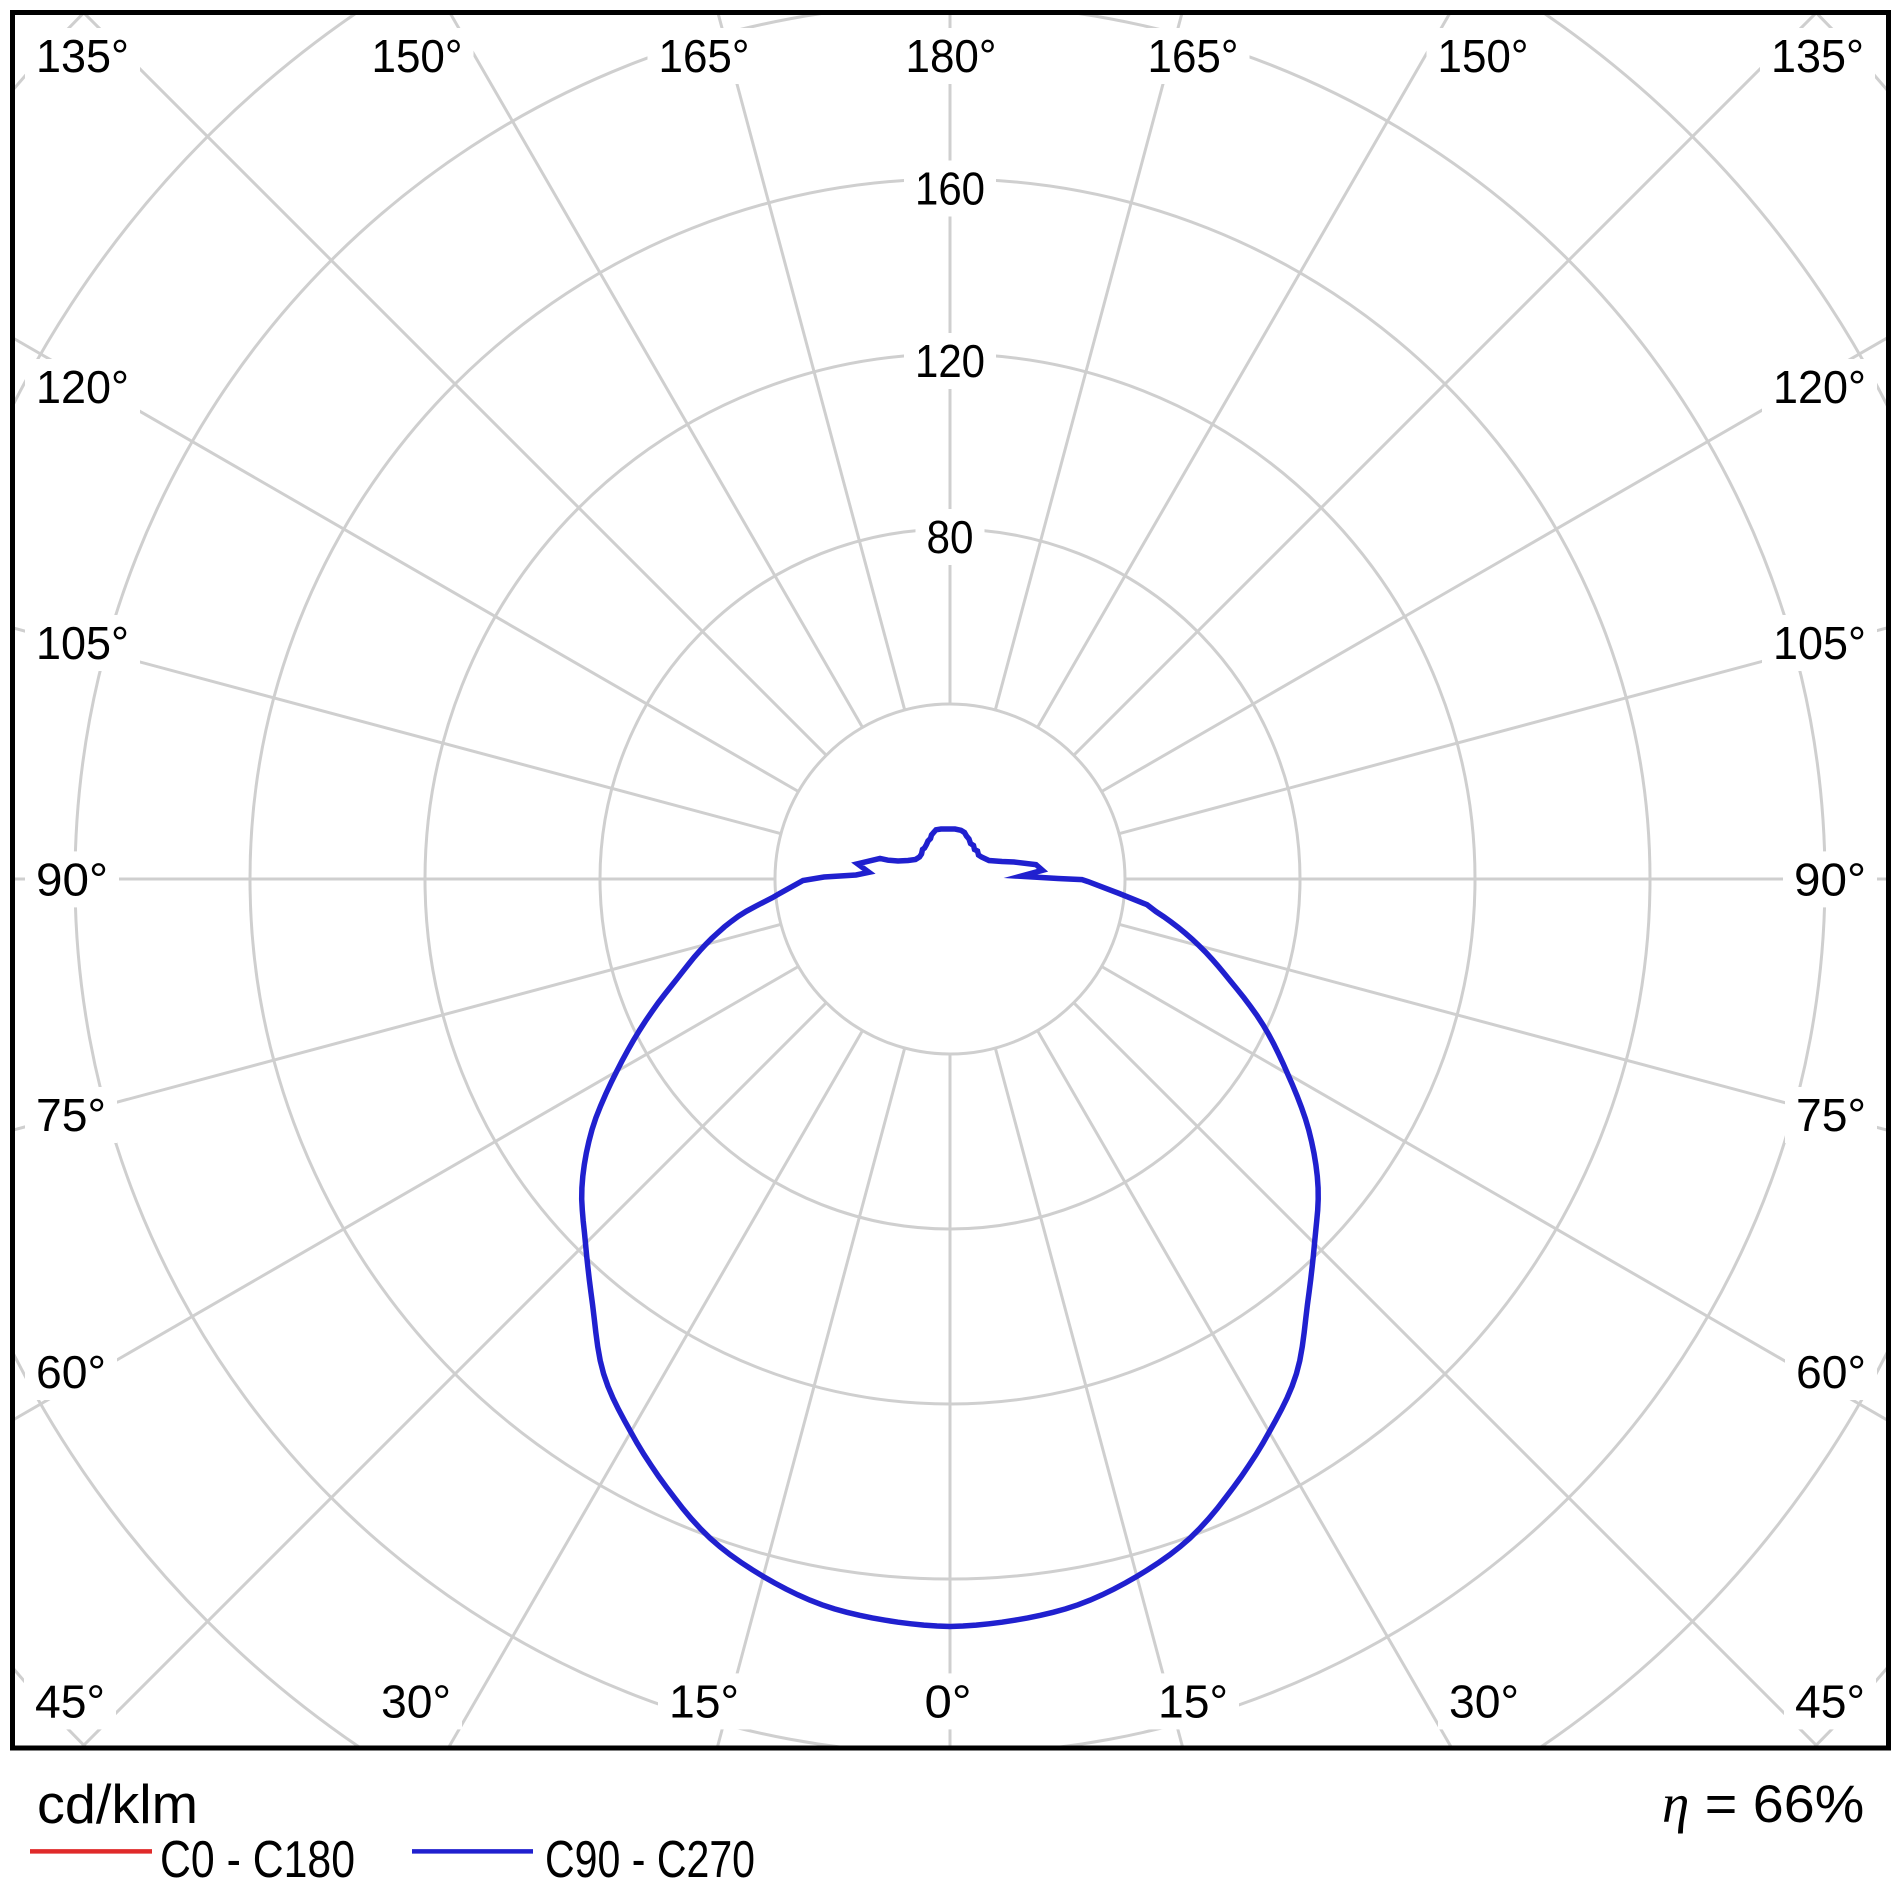 Image resolution: width=1900 pixels, height=1900 pixels. What do you see at coordinates (1763, 1803) in the screenshot?
I see `svg-text: η = 66%` at bounding box center [1763, 1803].